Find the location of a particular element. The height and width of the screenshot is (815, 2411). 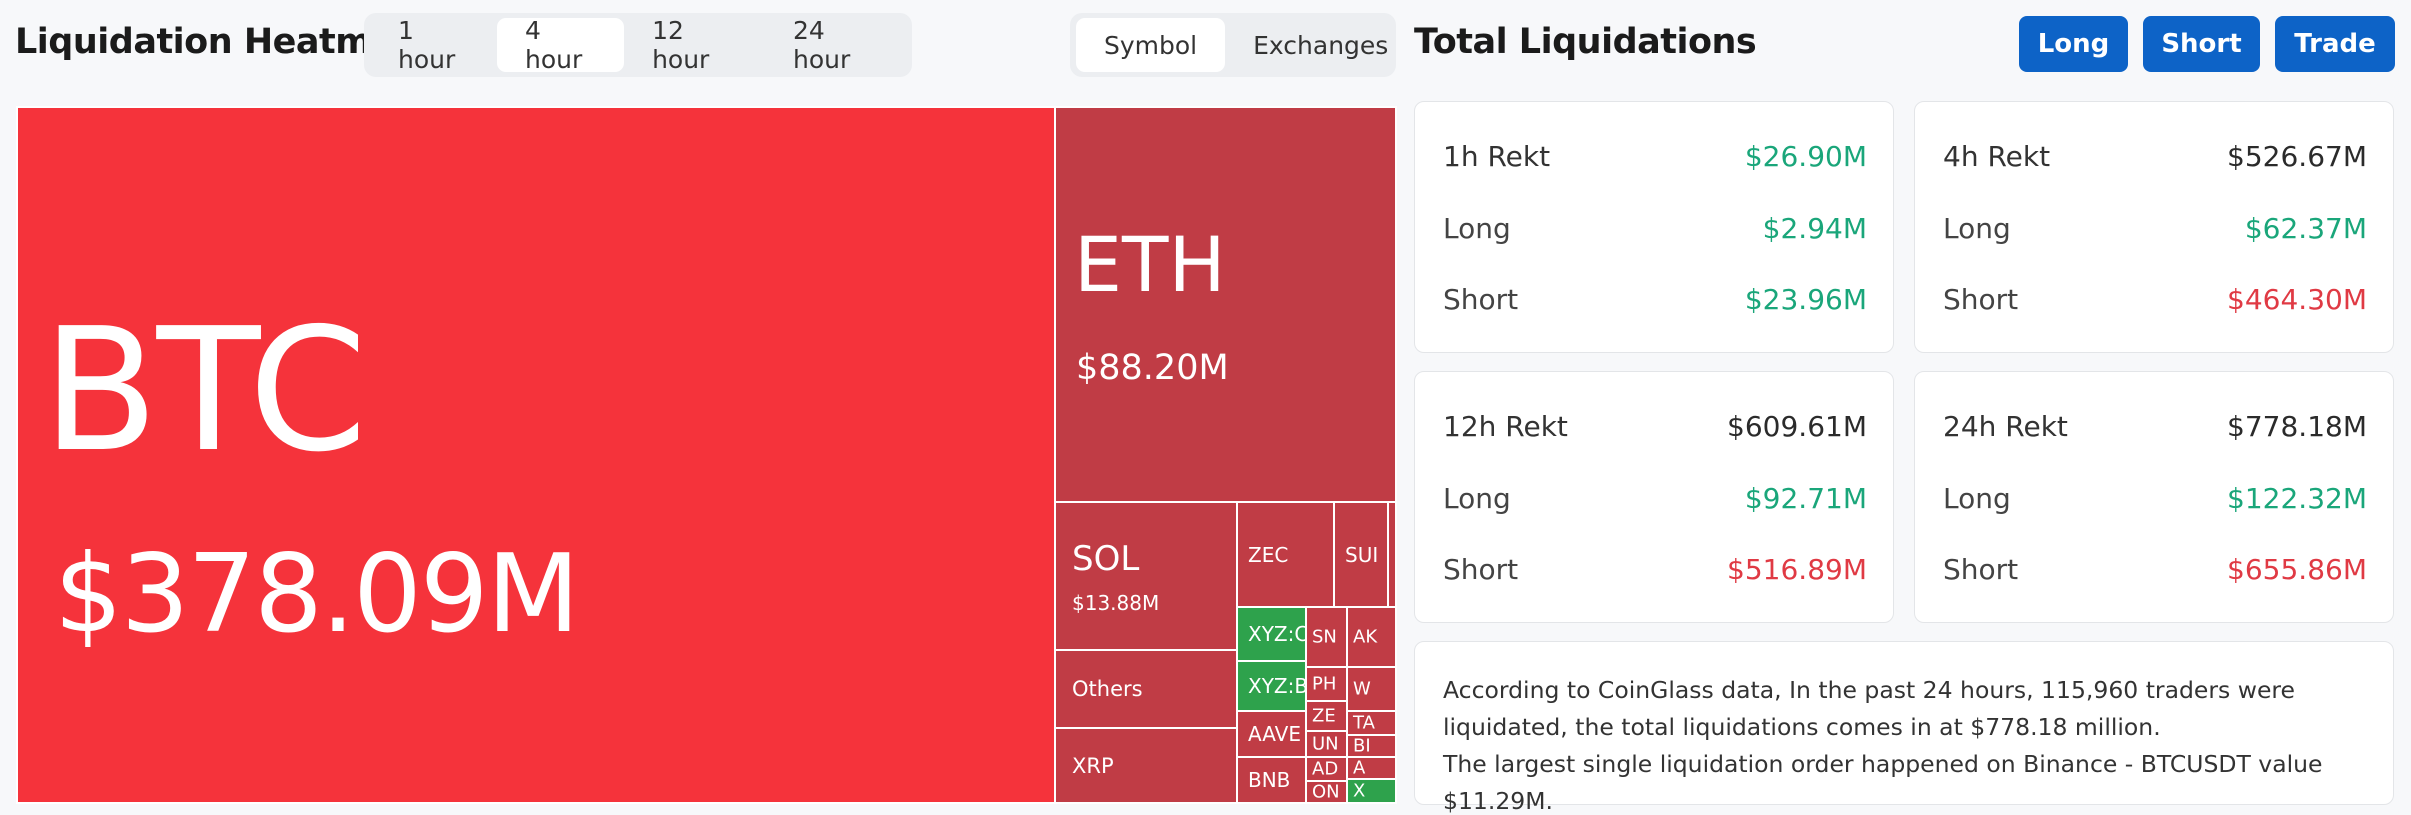

long-value: $122.32M is located at coordinates (2297, 498).